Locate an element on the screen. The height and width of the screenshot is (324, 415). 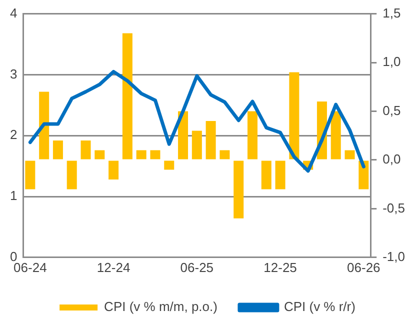
y-tick-label: 4 is located at coordinates (14, 12).